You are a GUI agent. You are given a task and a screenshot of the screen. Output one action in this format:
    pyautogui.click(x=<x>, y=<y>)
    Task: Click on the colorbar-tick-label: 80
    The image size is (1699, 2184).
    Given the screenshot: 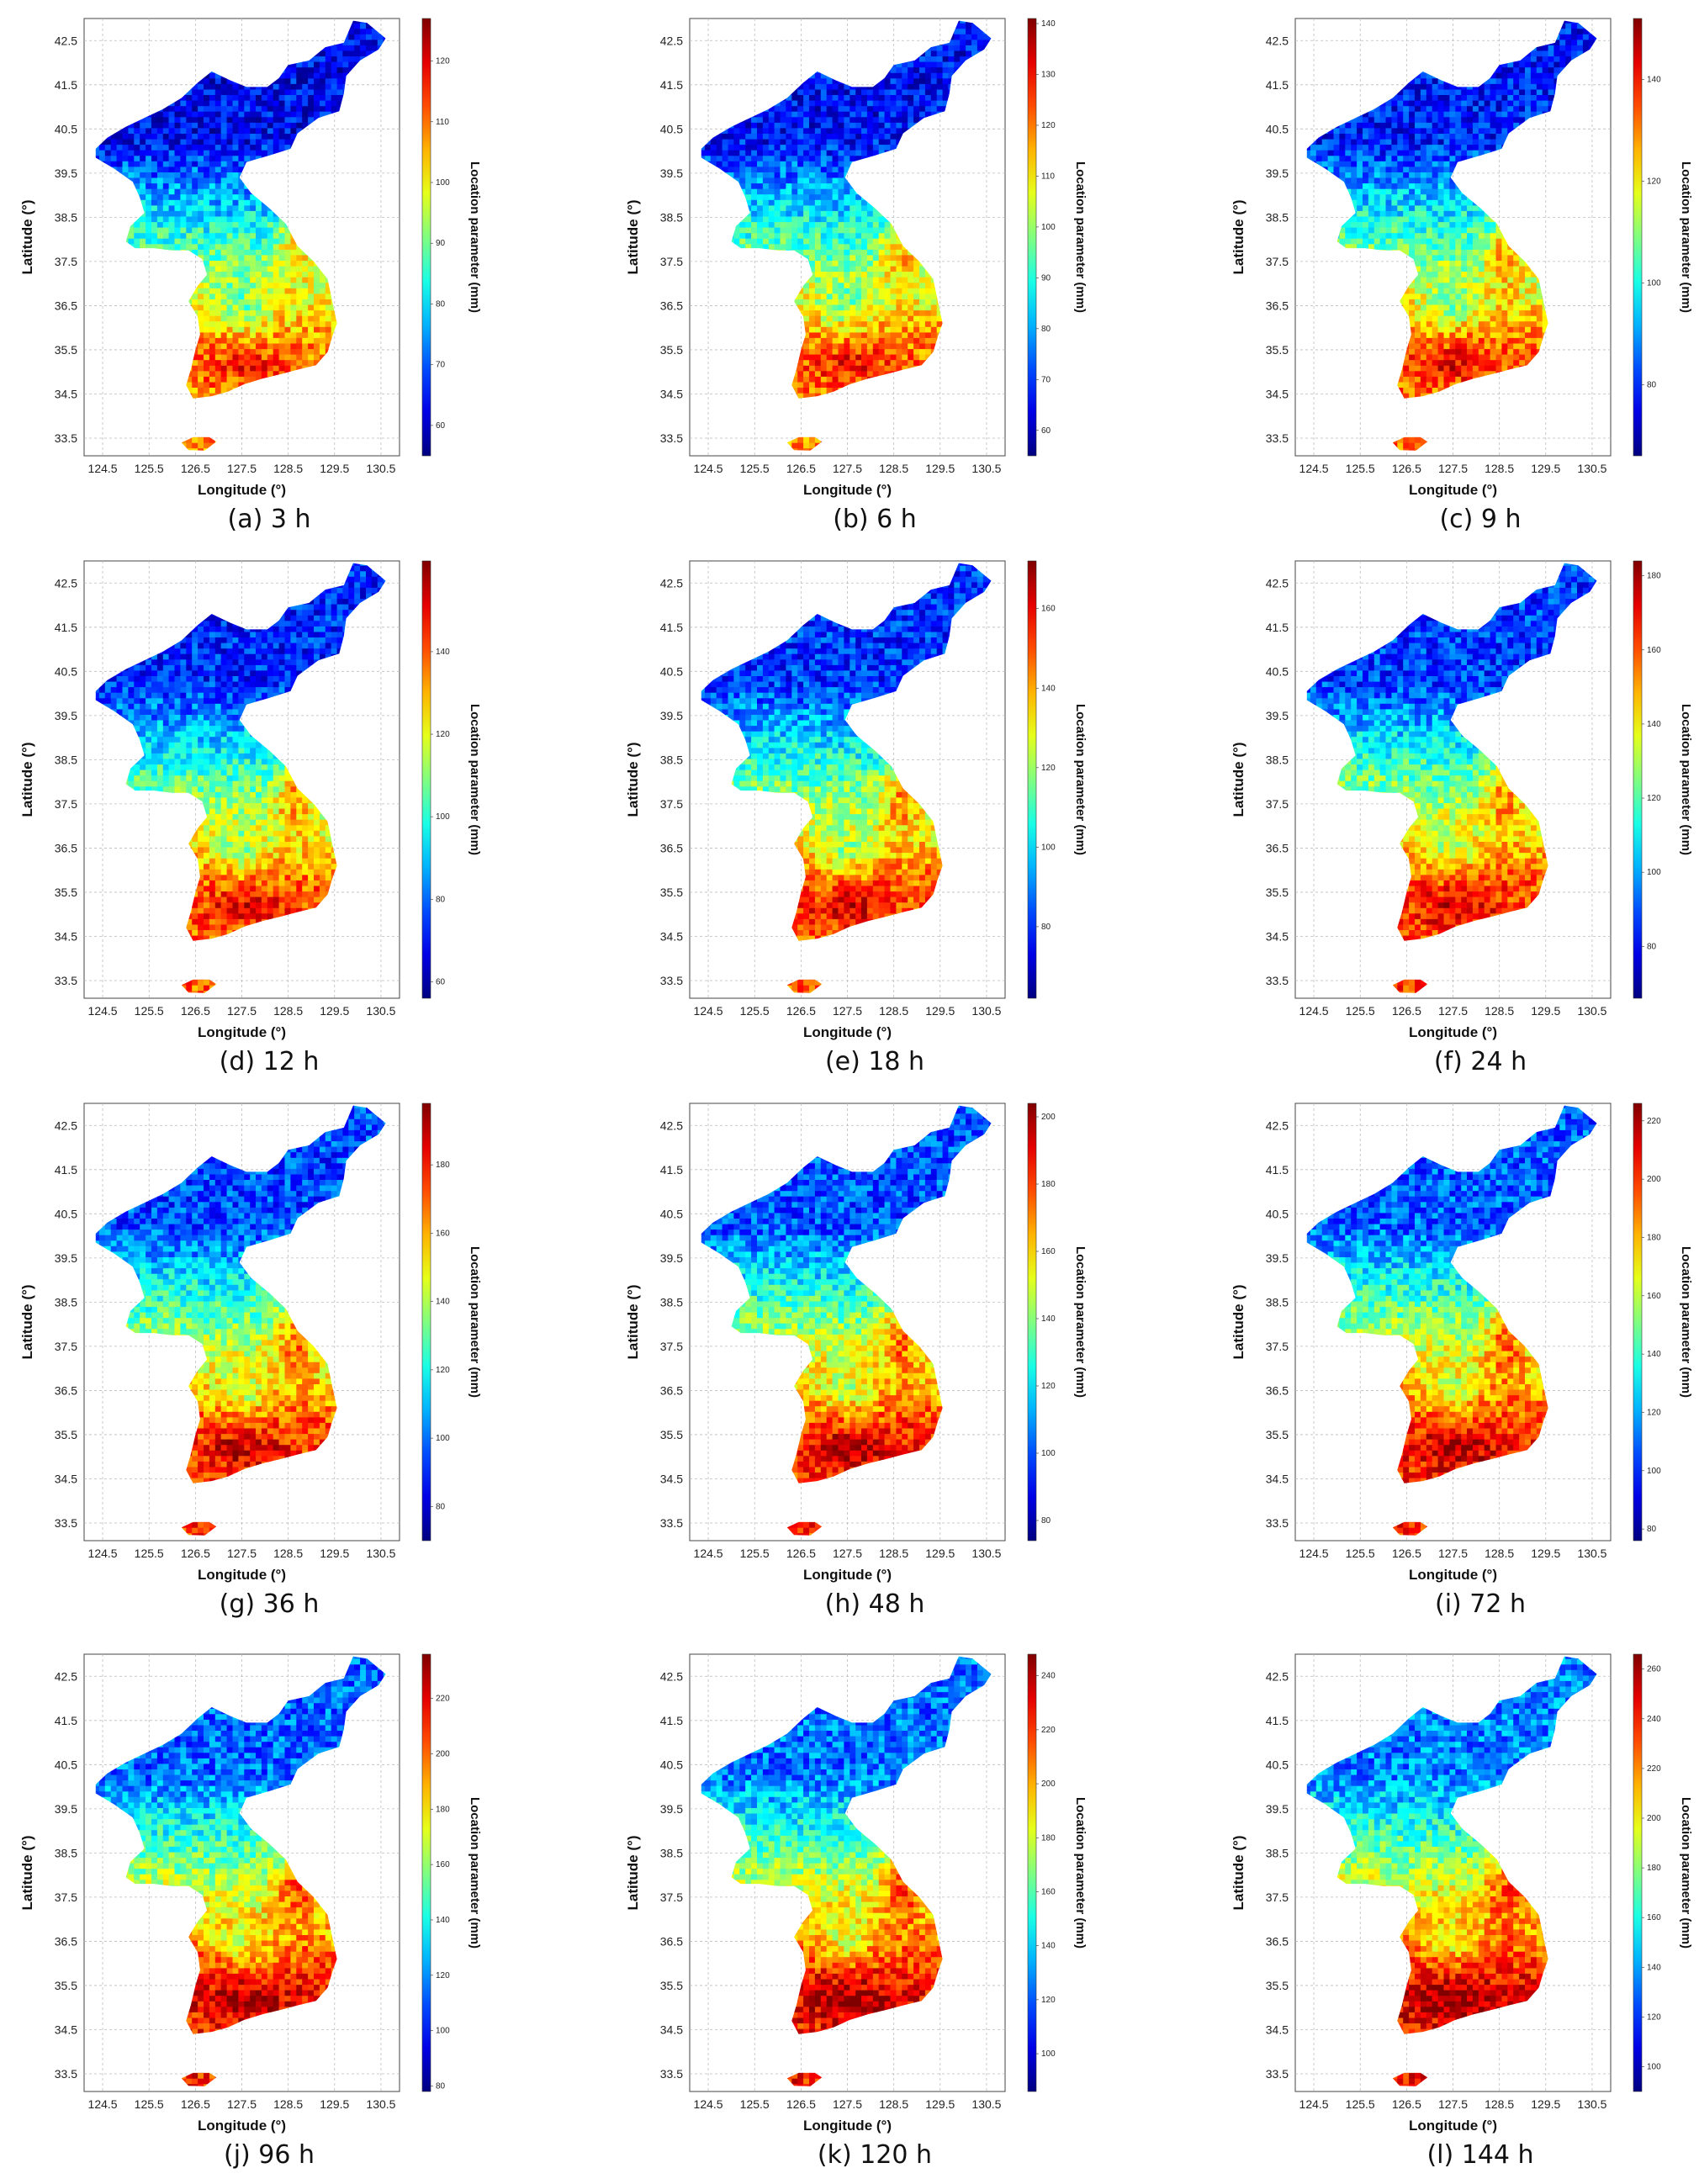 What is the action you would take?
    pyautogui.click(x=441, y=1506)
    